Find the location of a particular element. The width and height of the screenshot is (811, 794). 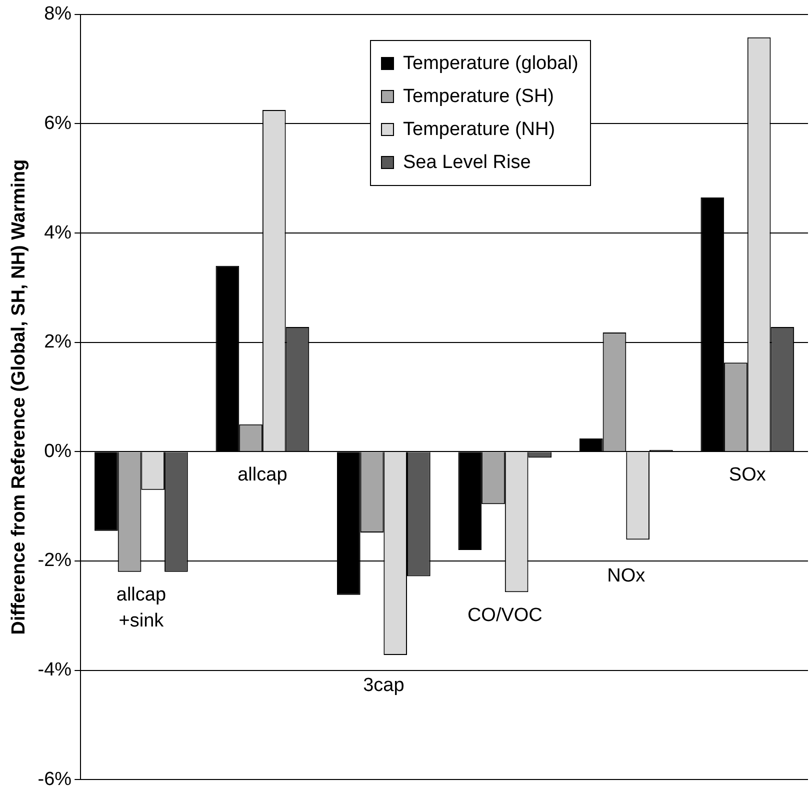

y-tick-label: -6% is located at coordinates (55, 779).